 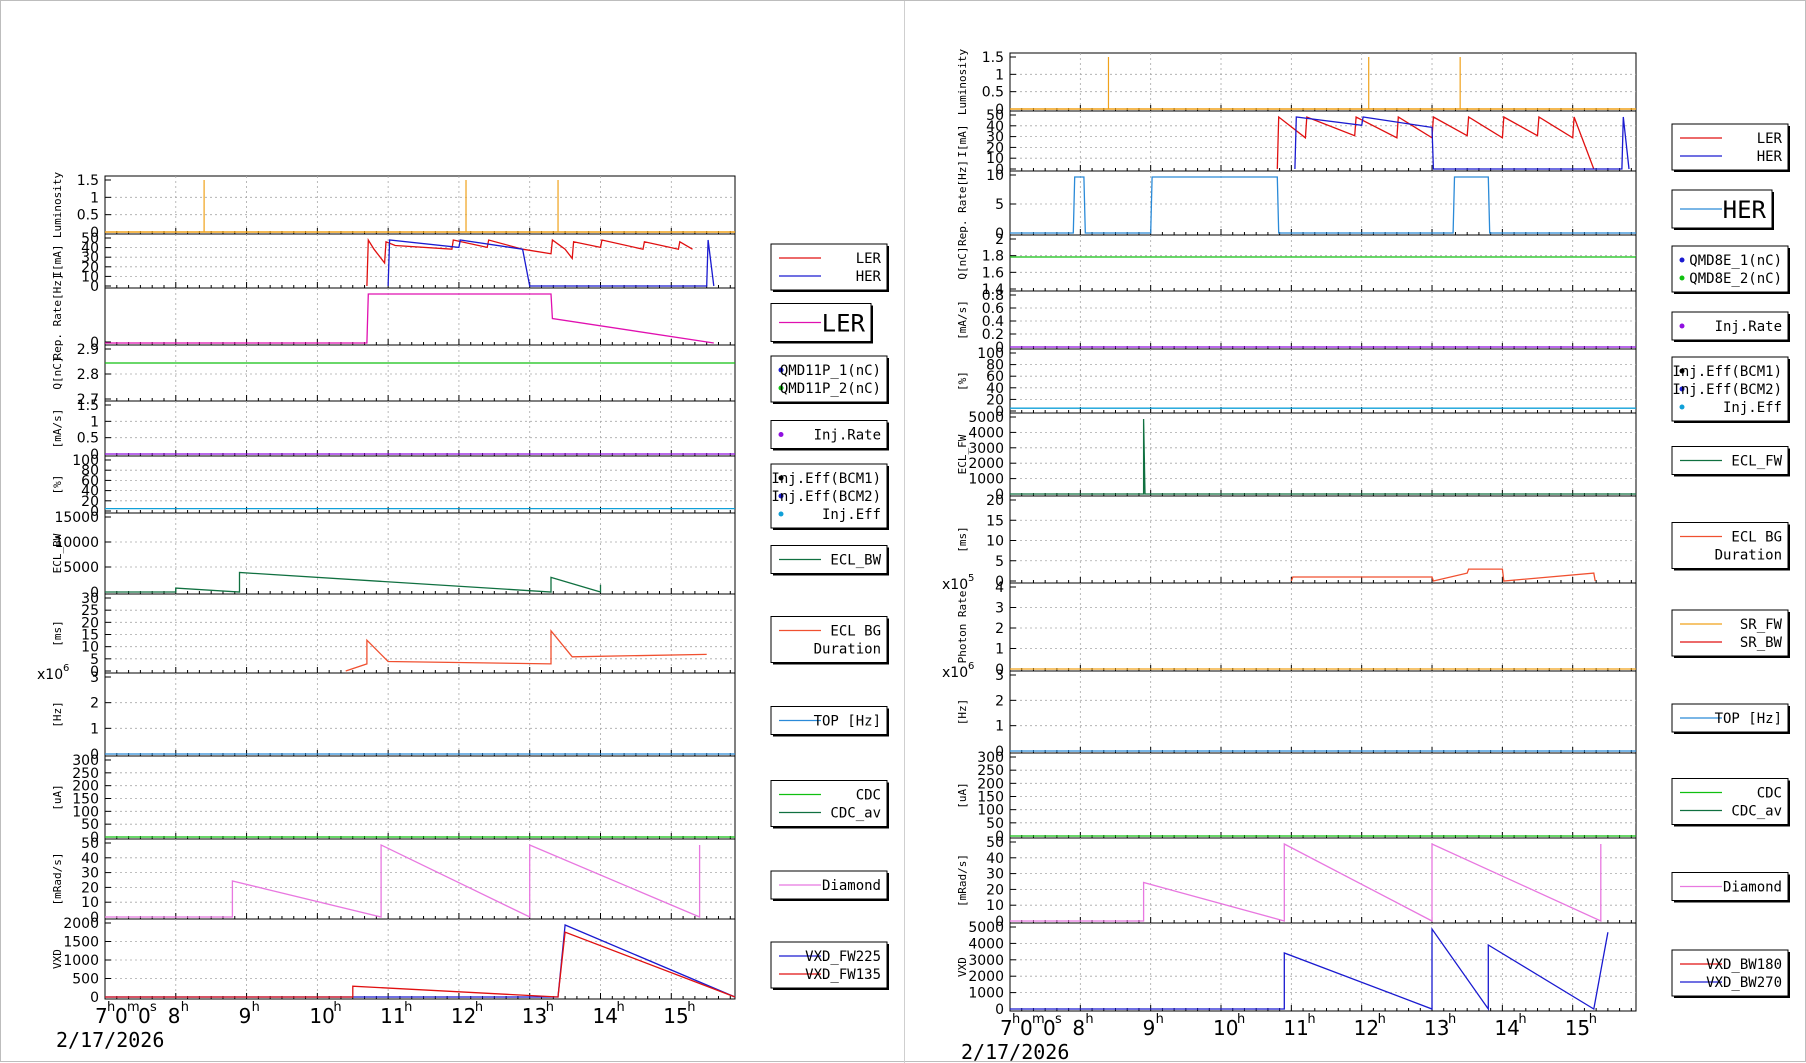 What do you see at coordinates (353, 582) in the screenshot?
I see `series-line-ecl-bw` at bounding box center [353, 582].